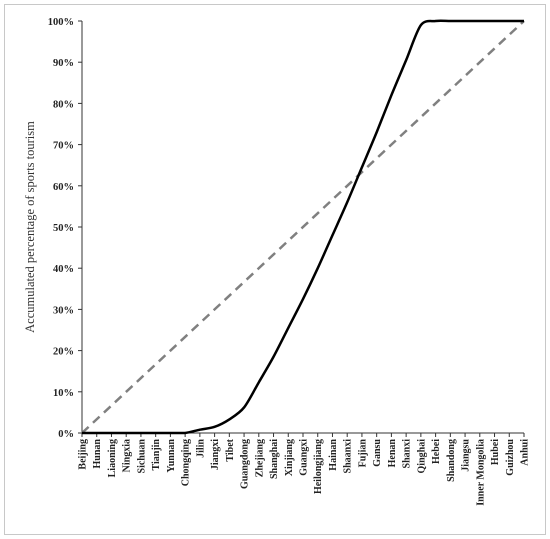  I want to click on x-tick-label: Zhejiang, so click(259, 458).